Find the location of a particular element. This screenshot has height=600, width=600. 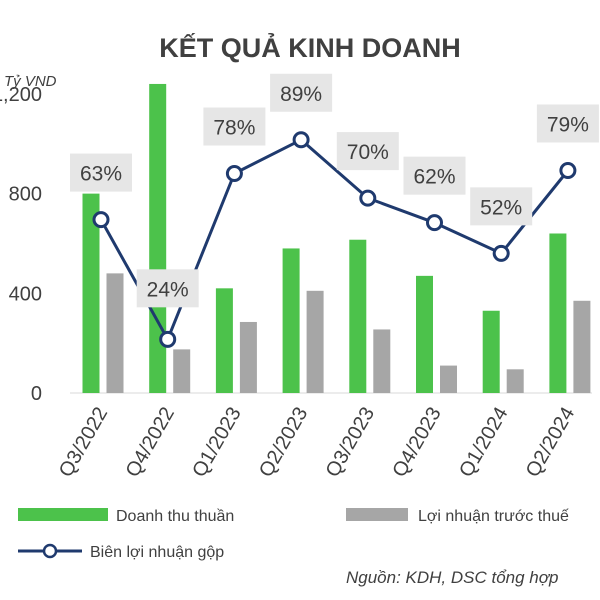

x-tick-label: Q2/2024 is located at coordinates (550, 442).